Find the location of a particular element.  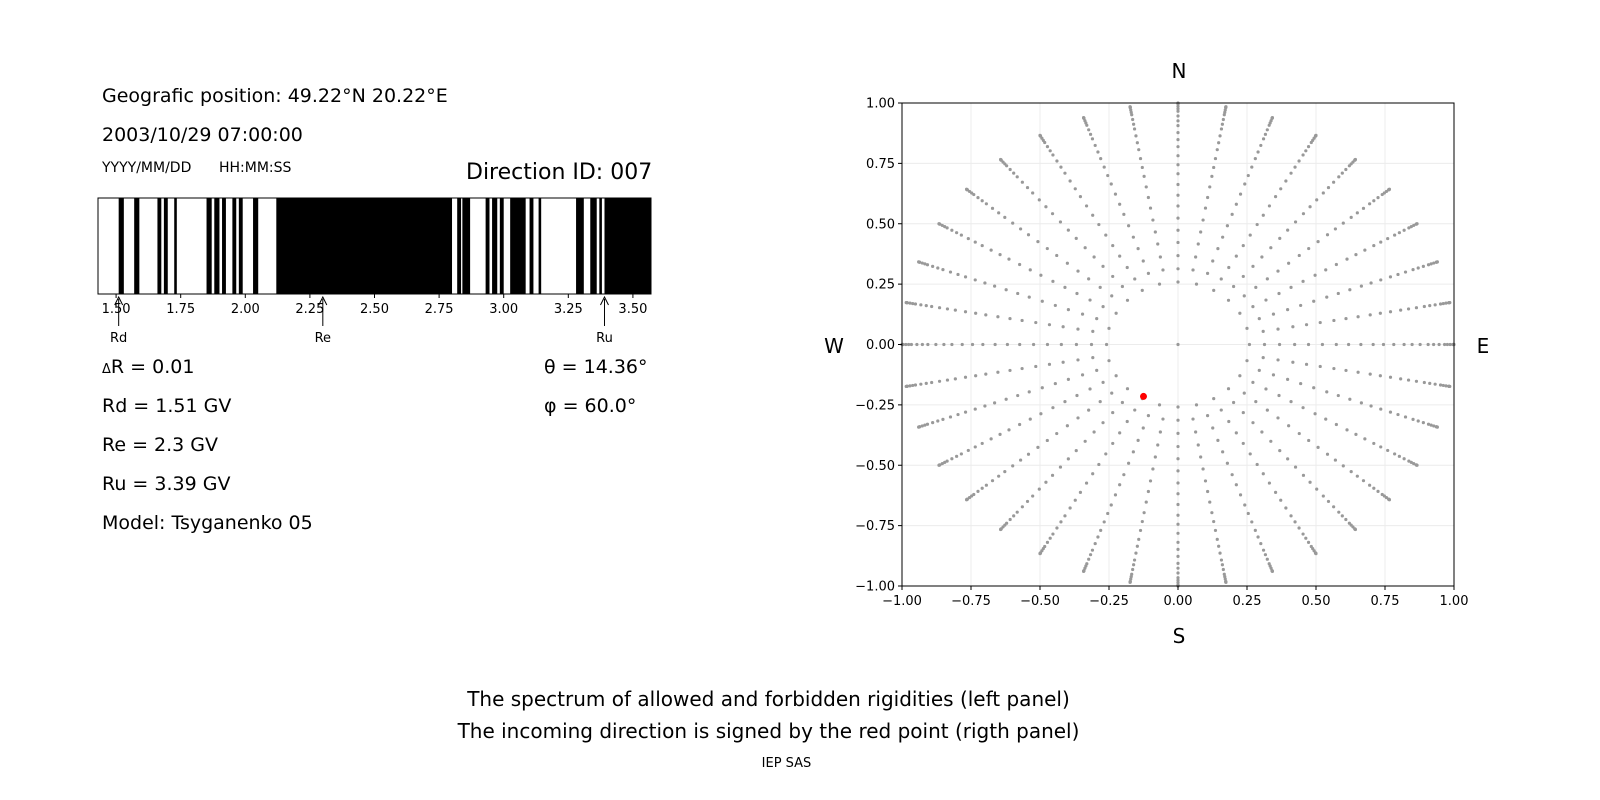

map-y-ticks: 1.00 0.75 0.50 0.25 0.00 −0.25 −0.50 −0.75 −1.00 is located at coordinates (878, 346).